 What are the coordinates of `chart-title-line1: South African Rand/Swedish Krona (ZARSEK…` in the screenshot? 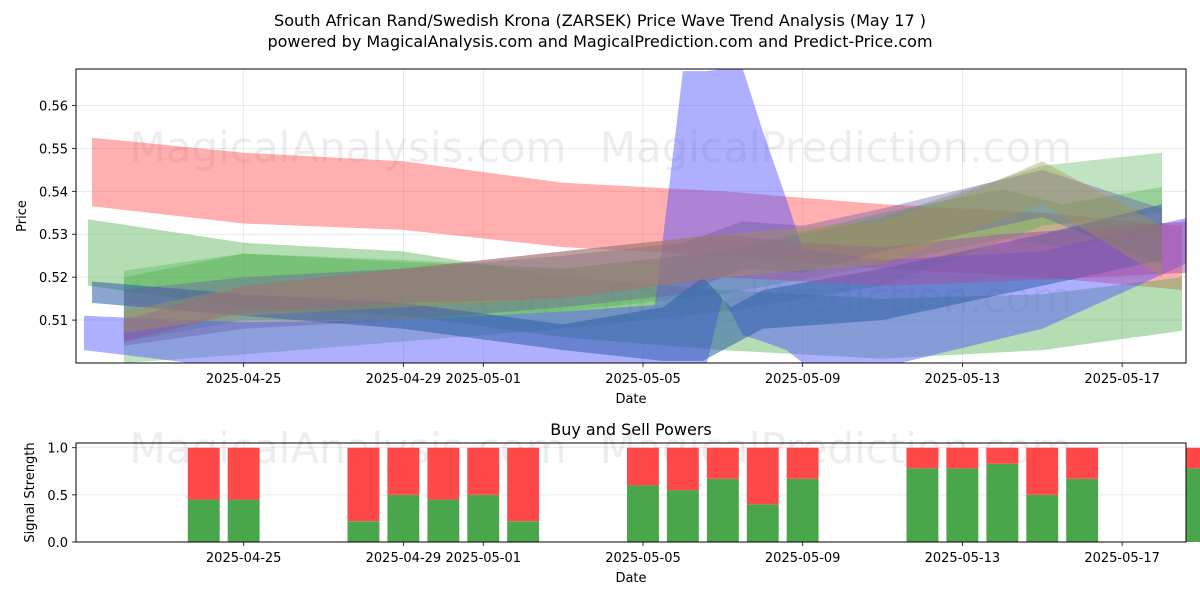 It's located at (600, 20).